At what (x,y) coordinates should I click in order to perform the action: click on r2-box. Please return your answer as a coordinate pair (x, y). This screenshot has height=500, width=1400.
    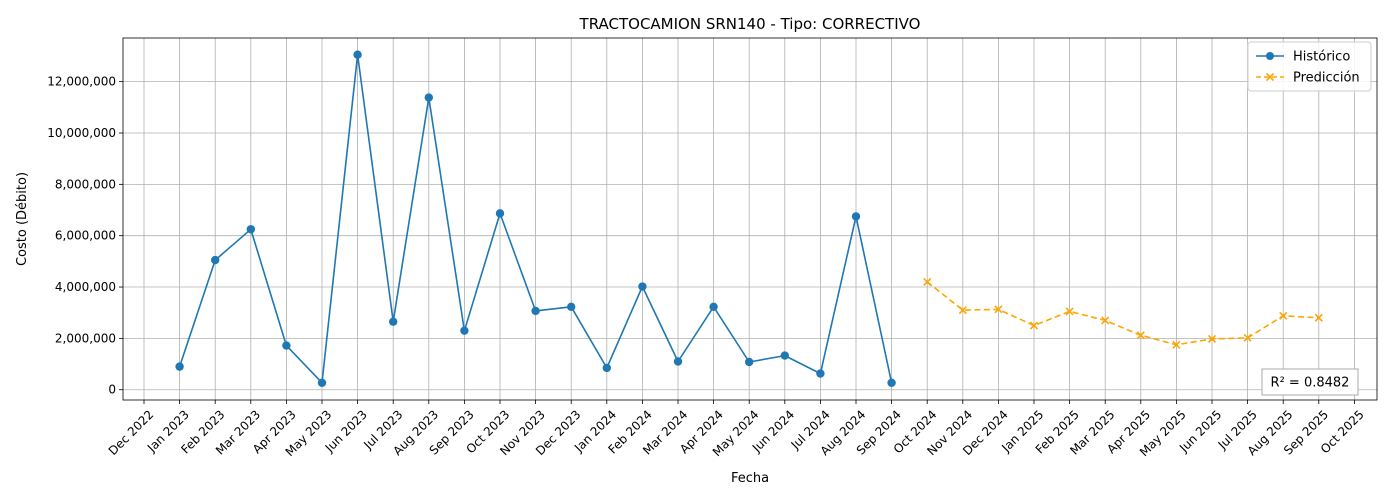
    Looking at the image, I should click on (1310, 382).